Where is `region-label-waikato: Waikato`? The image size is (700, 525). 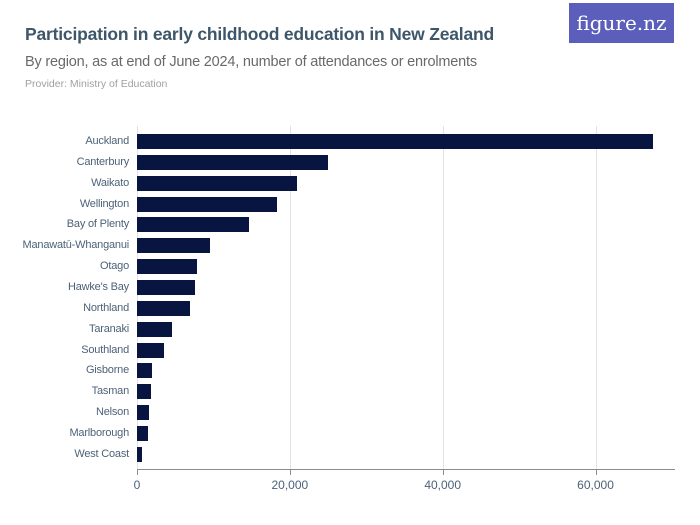 region-label-waikato: Waikato is located at coordinates (110, 182).